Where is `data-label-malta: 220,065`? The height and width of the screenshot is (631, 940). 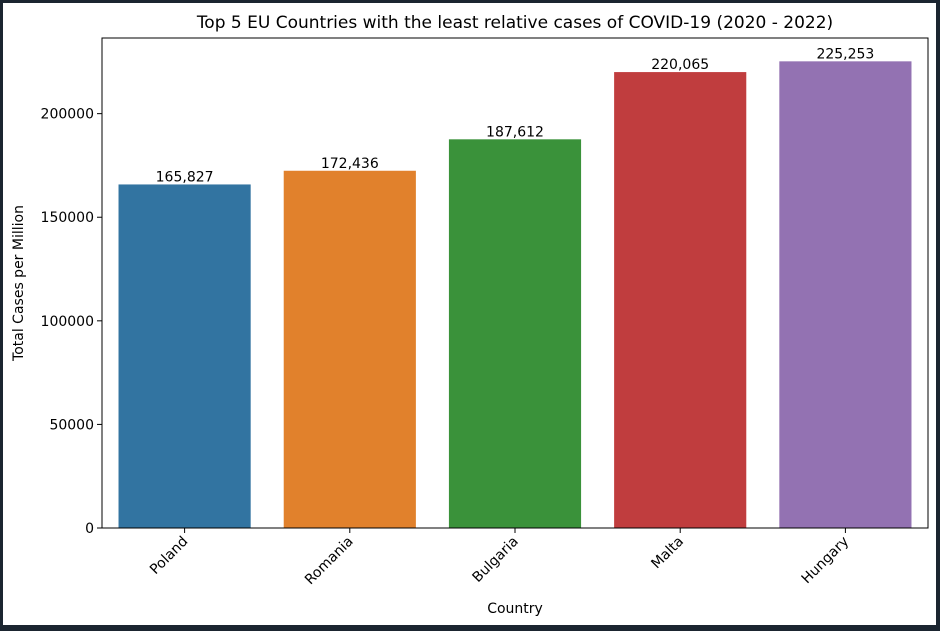
data-label-malta: 220,065 is located at coordinates (680, 65).